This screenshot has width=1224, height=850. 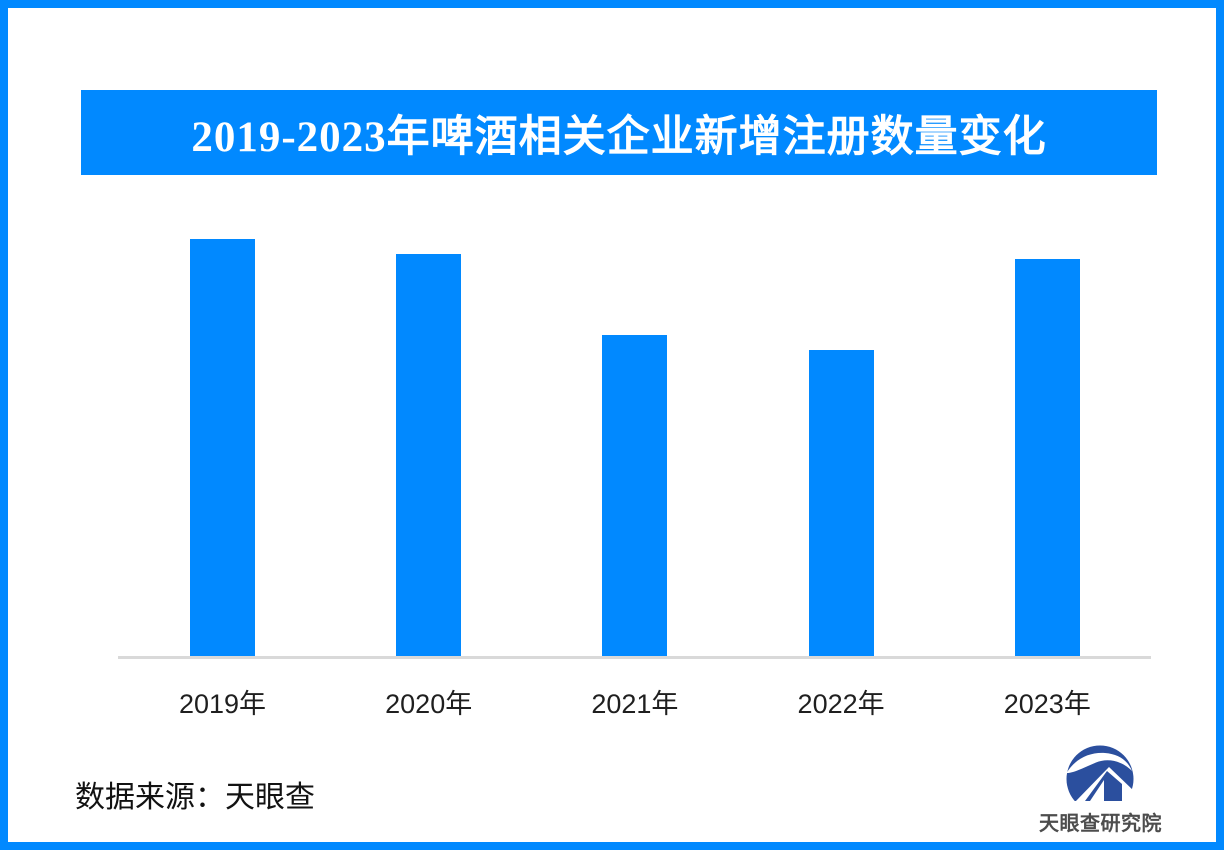 What do you see at coordinates (635, 704) in the screenshot?
I see `x-axis-label-2021: 2021年` at bounding box center [635, 704].